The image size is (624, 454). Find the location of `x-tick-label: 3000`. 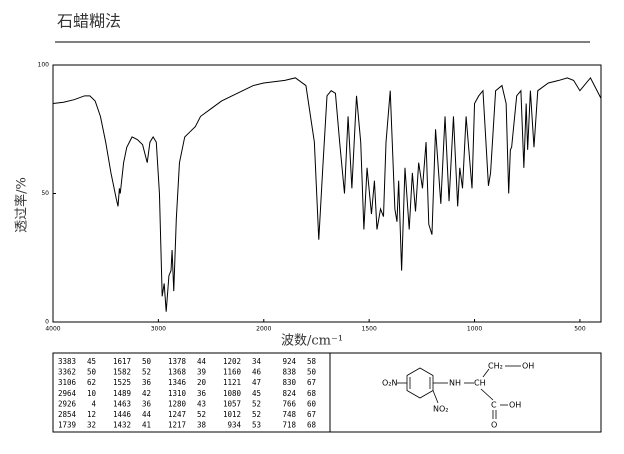

x-tick-label: 3000 is located at coordinates (158, 329).